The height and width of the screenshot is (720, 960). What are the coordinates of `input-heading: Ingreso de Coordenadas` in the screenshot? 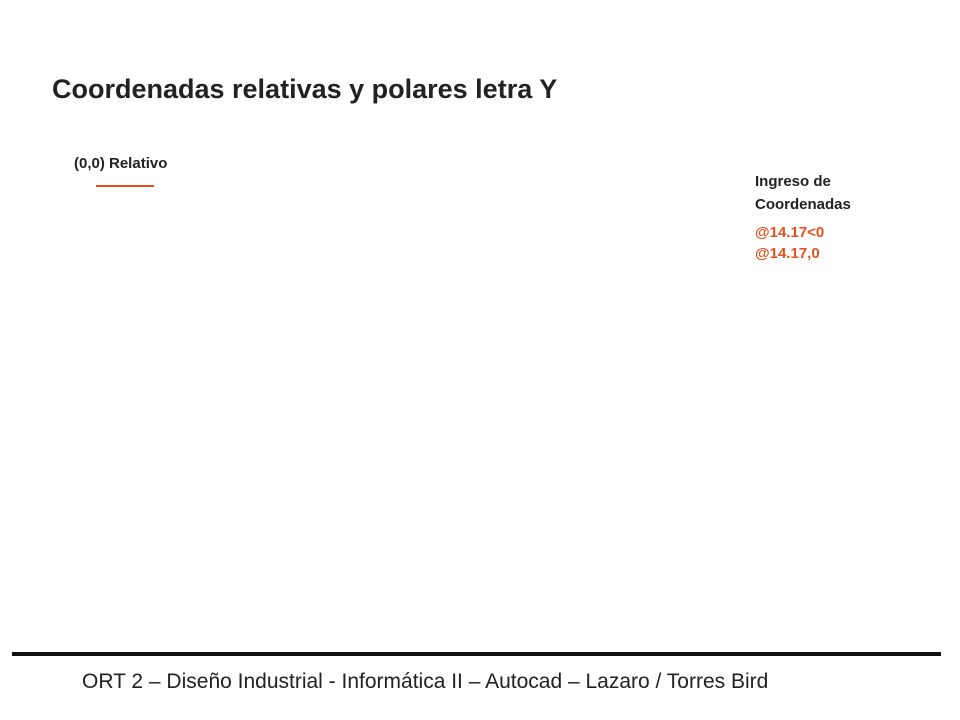 It's located at (803, 193).